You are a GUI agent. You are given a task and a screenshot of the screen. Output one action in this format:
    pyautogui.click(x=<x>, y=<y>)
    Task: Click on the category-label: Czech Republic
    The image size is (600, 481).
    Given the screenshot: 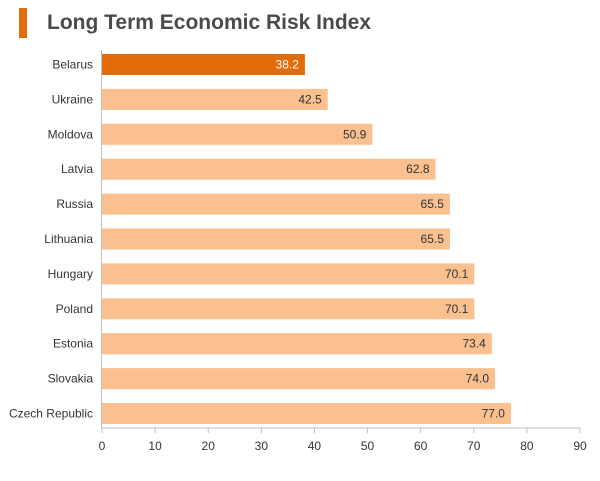 What is the action you would take?
    pyautogui.click(x=51, y=414)
    